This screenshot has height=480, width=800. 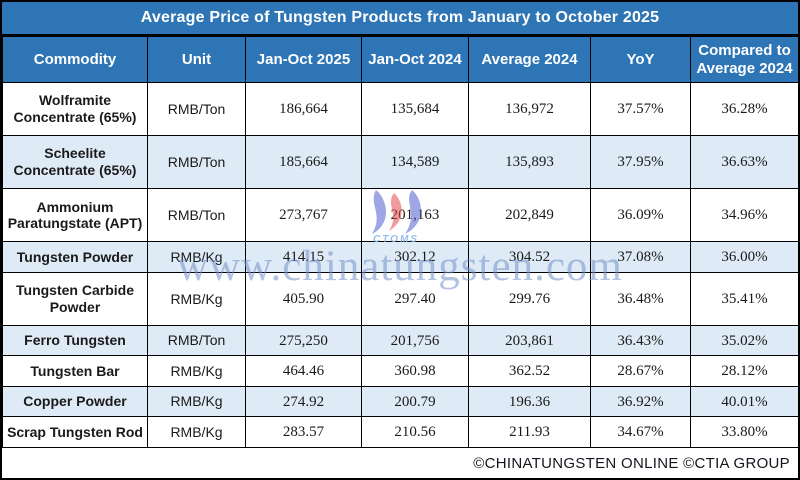 I want to click on column-header-average-2024: Average 2024, so click(x=529, y=59).